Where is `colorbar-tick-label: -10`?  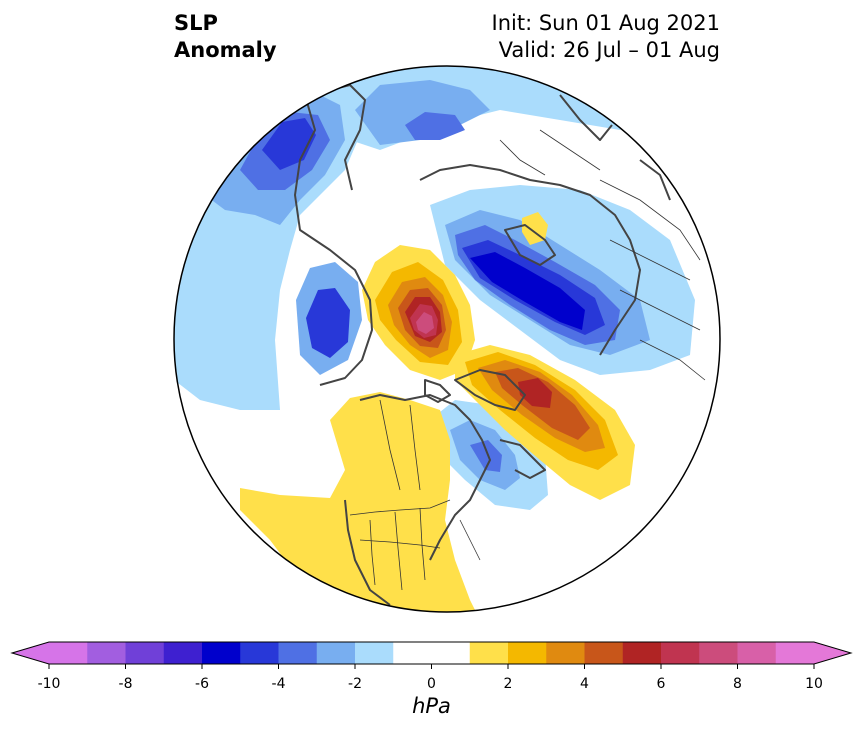
colorbar-tick-label: -10 is located at coordinates (49, 684).